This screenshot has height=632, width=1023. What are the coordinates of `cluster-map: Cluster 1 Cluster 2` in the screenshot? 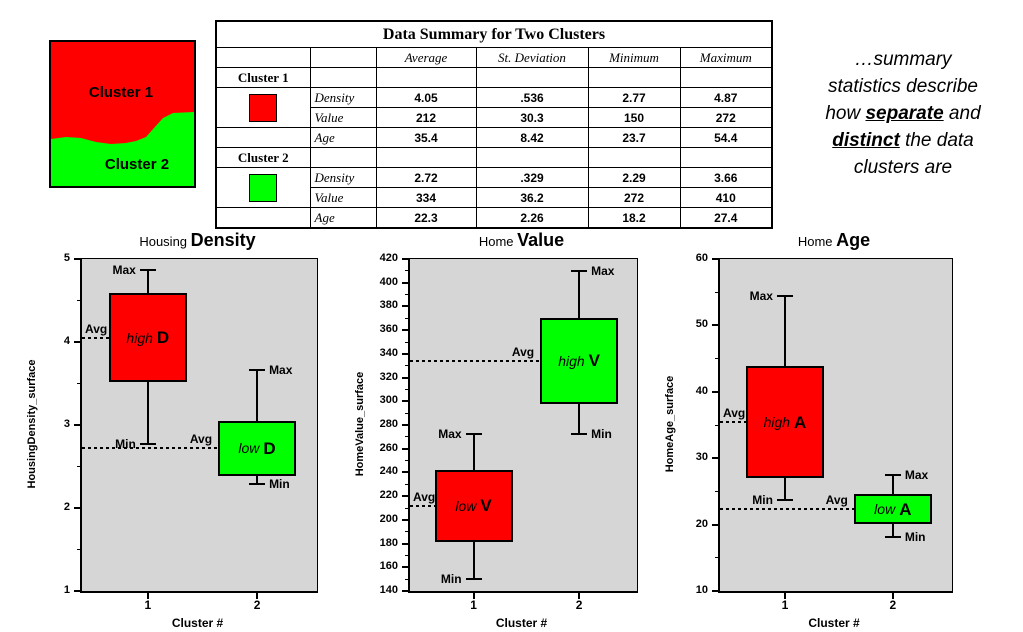 It's located at (122, 114).